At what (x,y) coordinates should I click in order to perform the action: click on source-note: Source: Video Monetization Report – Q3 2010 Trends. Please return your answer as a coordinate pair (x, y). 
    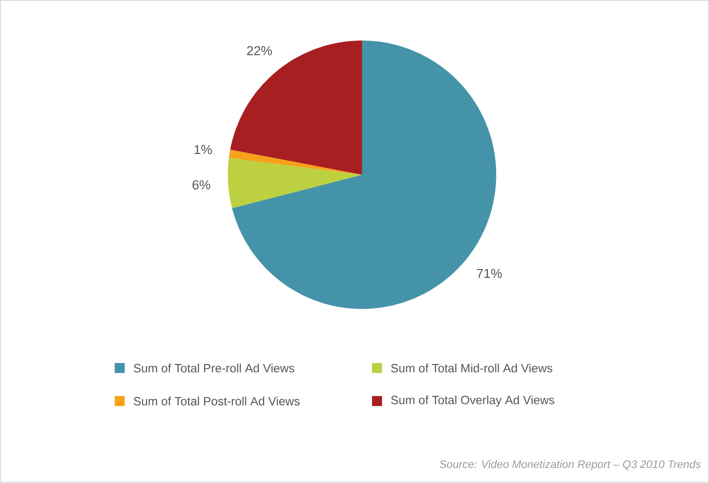
    Looking at the image, I should click on (570, 465).